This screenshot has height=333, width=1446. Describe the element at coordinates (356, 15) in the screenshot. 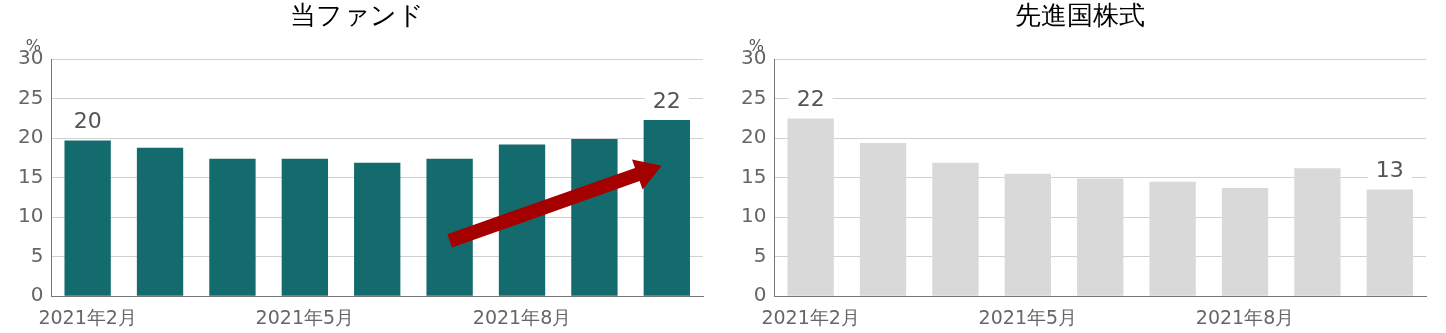

I see `chart-title: 当ファンド` at that location.